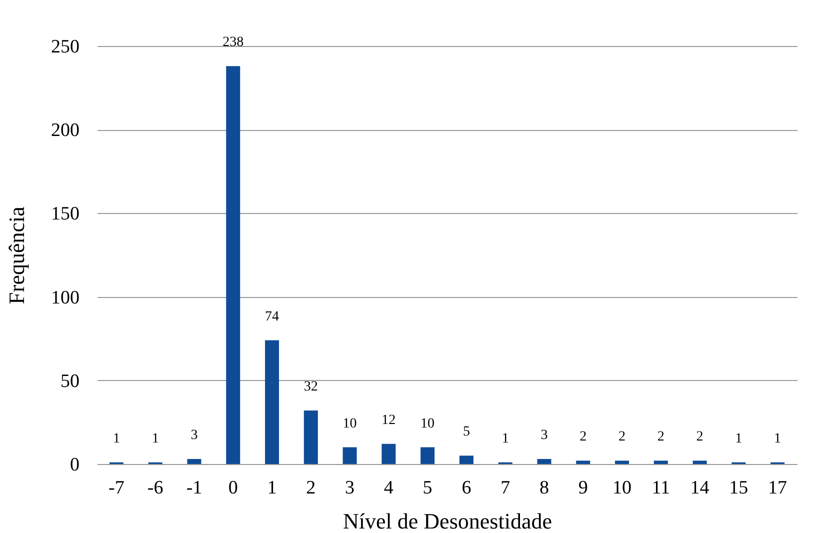 The image size is (817, 533). Describe the element at coordinates (65, 131) in the screenshot. I see `y-tick-label: 200` at that location.